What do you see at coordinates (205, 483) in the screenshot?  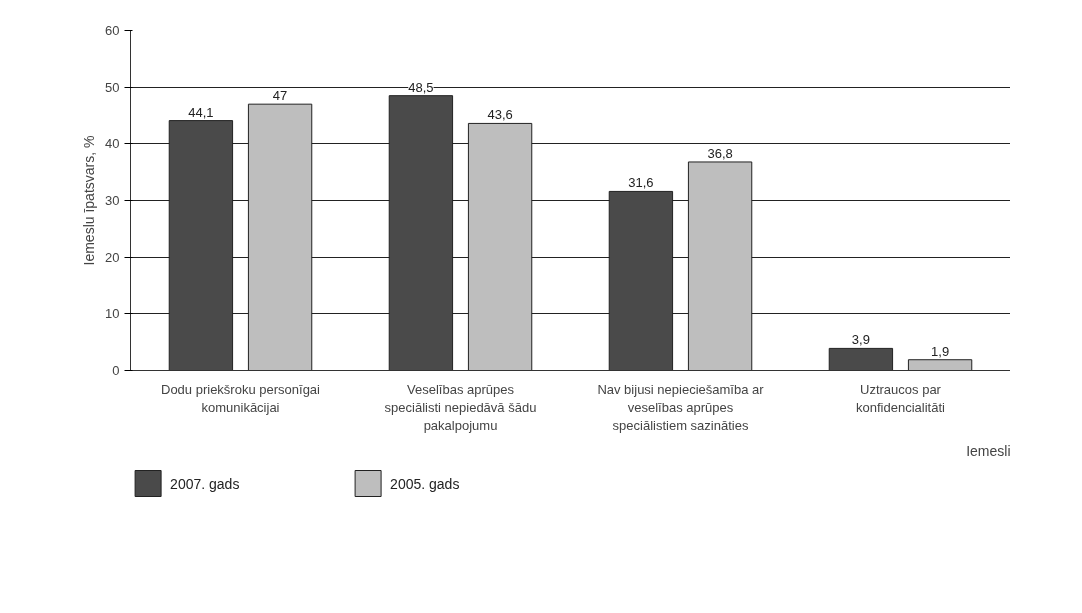 I see `legend-label: 2007. gads` at bounding box center [205, 483].